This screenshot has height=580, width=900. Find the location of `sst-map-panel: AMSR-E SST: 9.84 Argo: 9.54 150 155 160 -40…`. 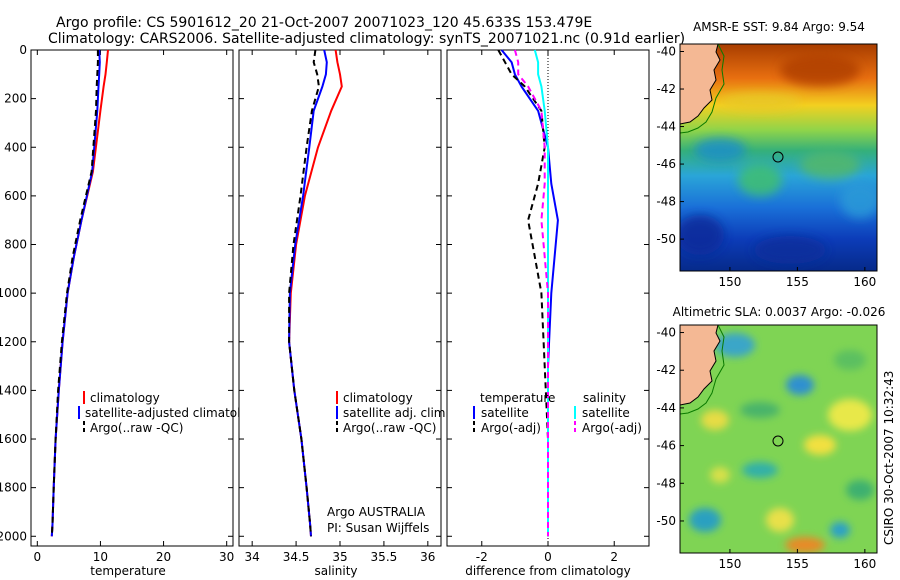

sst-map-panel: AMSR-E SST: 9.84 Argo: 9.54 150 155 160 -40… is located at coordinates (767, 154).